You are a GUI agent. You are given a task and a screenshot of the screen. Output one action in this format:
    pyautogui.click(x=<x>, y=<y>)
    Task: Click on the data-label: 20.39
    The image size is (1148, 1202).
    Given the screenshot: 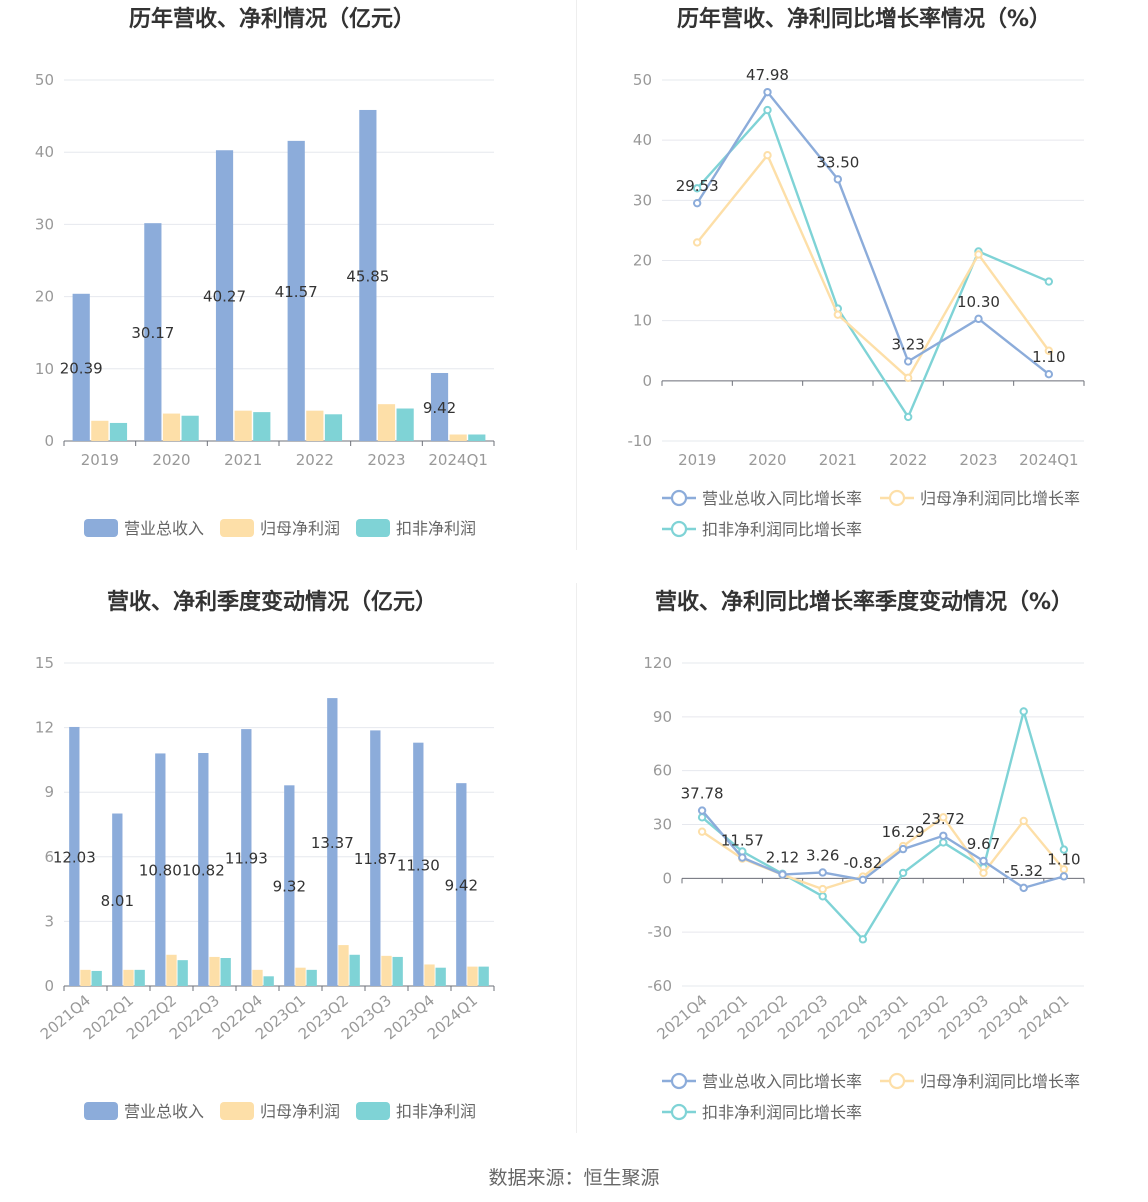 What is the action you would take?
    pyautogui.click(x=81, y=368)
    